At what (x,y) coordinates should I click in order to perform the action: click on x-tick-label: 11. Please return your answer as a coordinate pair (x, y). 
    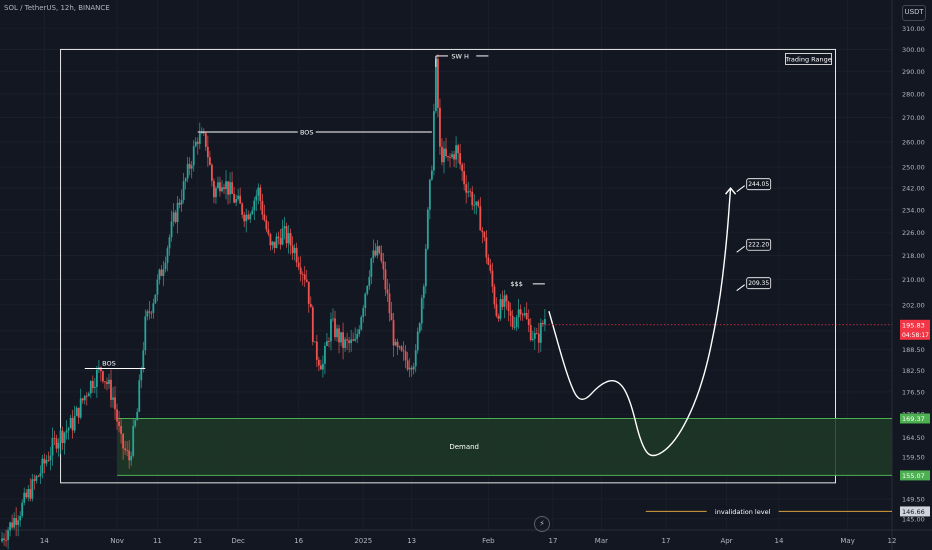
    Looking at the image, I should click on (157, 541).